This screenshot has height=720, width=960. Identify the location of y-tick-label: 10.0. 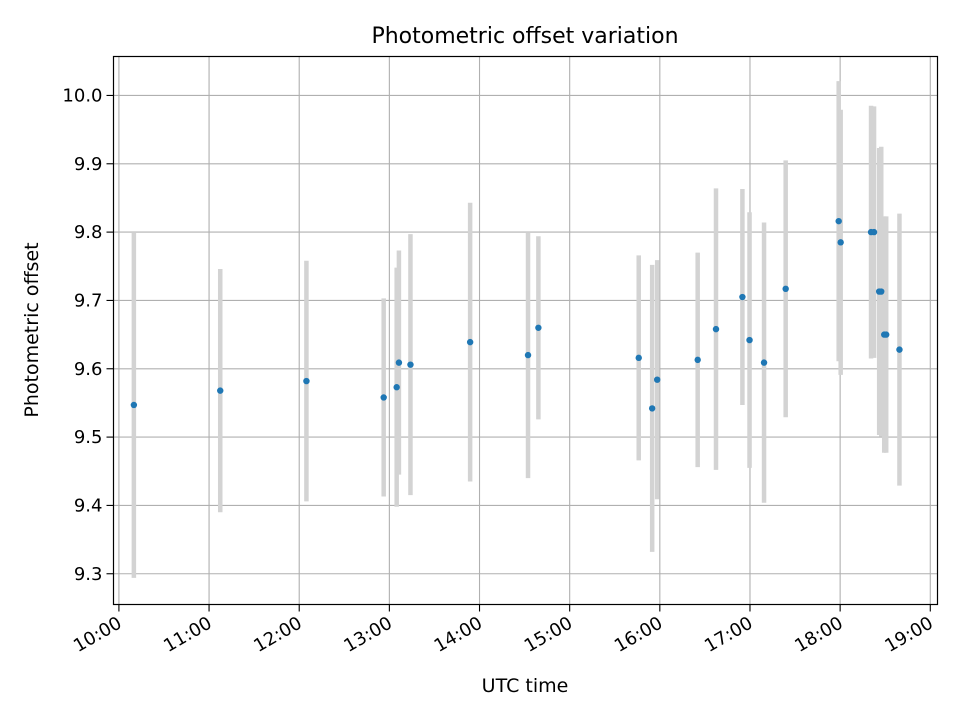
(82, 95).